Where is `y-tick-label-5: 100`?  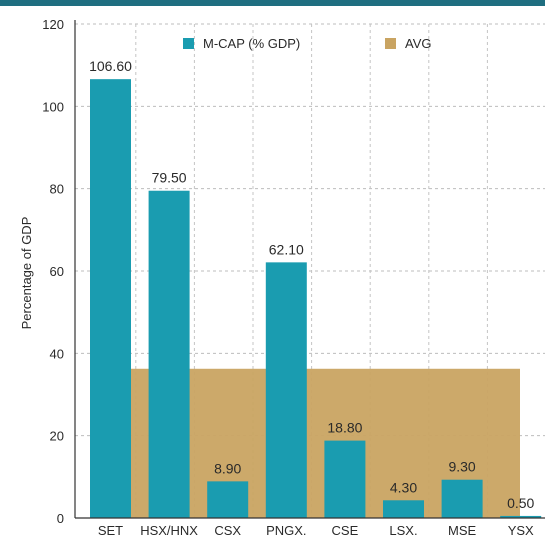
y-tick-label-5: 100 is located at coordinates (53, 106).